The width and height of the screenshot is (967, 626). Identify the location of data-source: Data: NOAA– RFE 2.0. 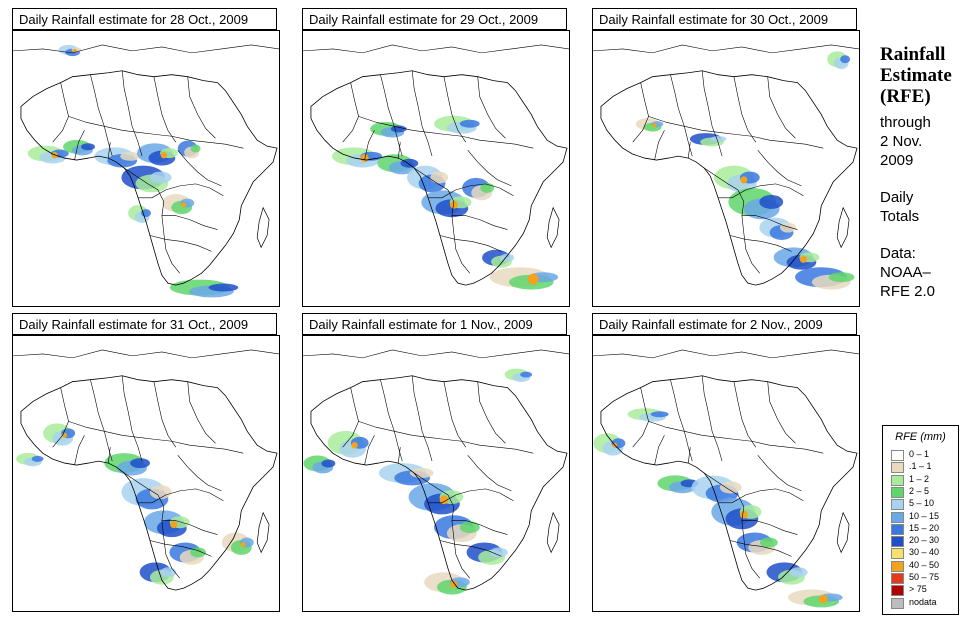
(922, 272).